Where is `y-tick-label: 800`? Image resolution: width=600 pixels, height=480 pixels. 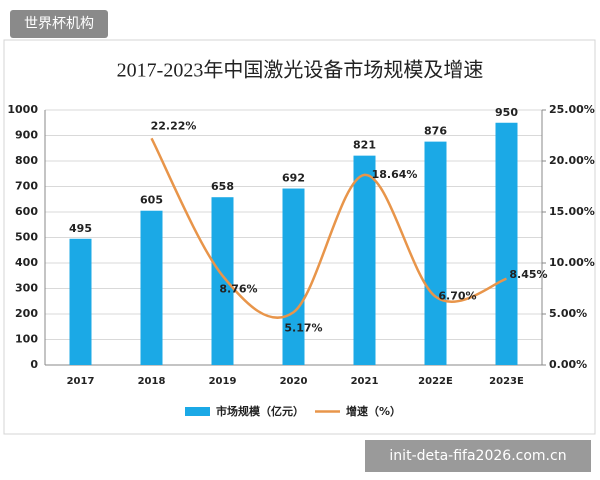
y-tick-label: 800 is located at coordinates (26, 160).